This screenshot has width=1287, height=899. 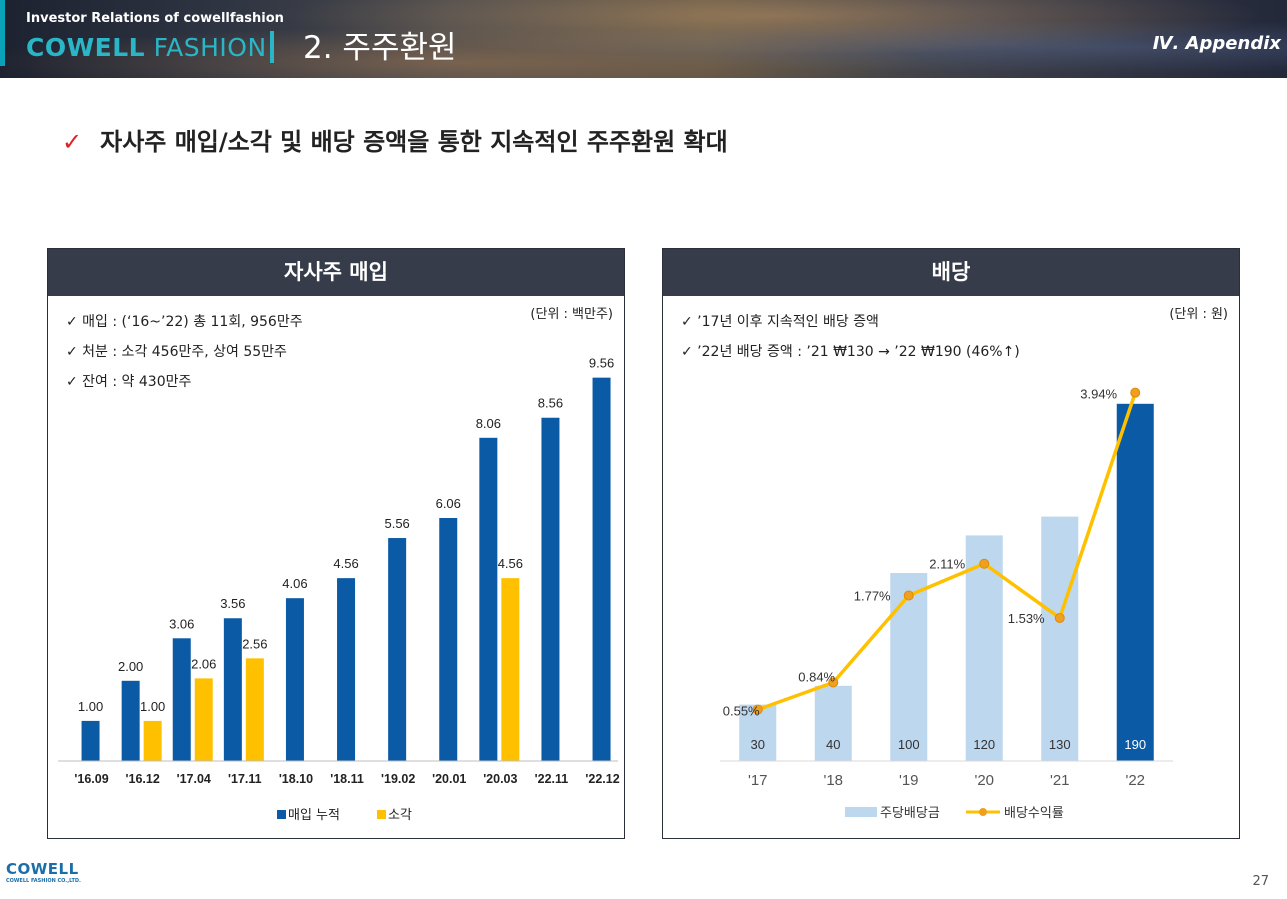 I want to click on footer-logo-sub: COWELL FASHION CO.,LTD., so click(x=43, y=881).